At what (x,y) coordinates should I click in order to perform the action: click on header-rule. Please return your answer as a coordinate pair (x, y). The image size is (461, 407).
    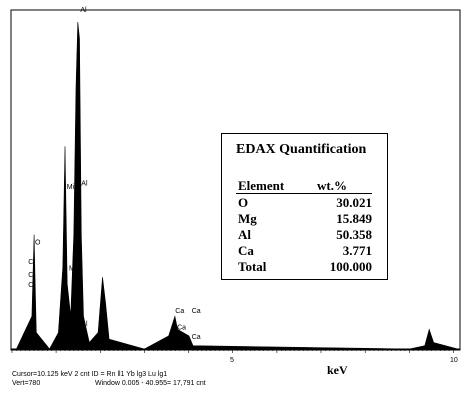
    Looking at the image, I should click on (304, 193).